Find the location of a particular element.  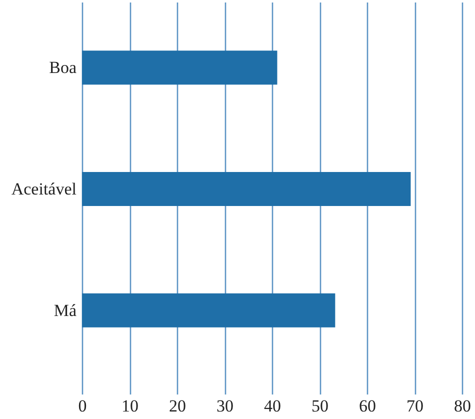

x-tick-label: 50 is located at coordinates (320, 406).